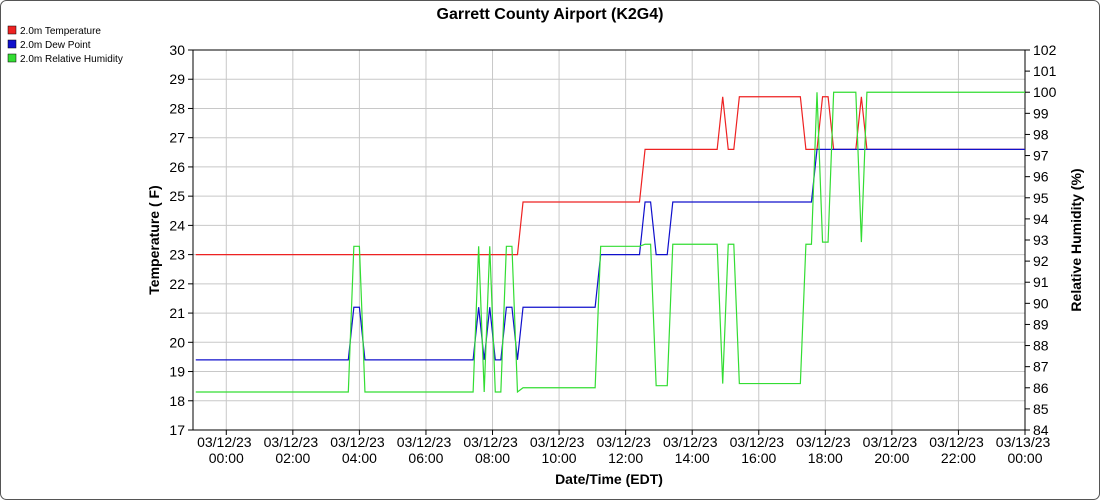  What do you see at coordinates (154, 239) in the screenshot?
I see `y-axis-label: Temperature ( F)` at bounding box center [154, 239].